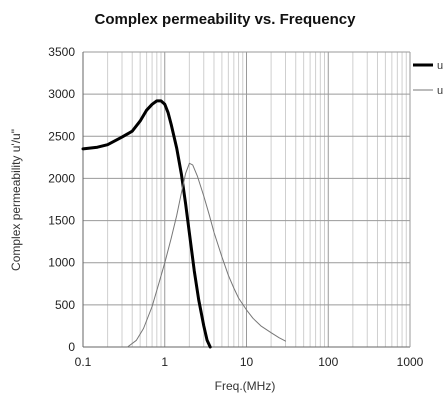 The width and height of the screenshot is (443, 400). Describe the element at coordinates (247, 362) in the screenshot. I see `x-tick-label: 10` at that location.